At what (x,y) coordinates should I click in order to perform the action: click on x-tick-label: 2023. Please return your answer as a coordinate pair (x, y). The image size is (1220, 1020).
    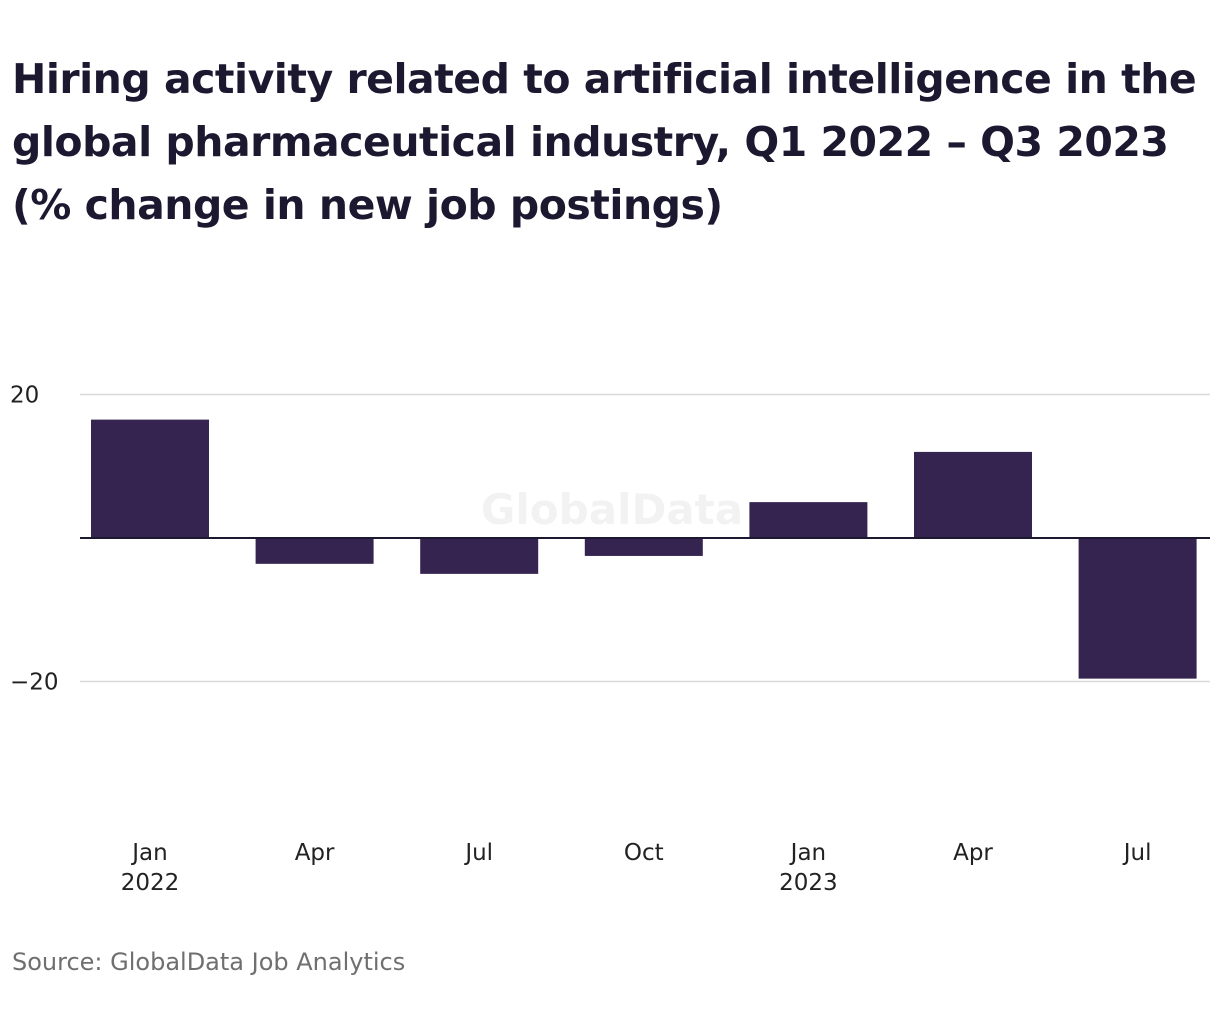
    Looking at the image, I should click on (808, 883).